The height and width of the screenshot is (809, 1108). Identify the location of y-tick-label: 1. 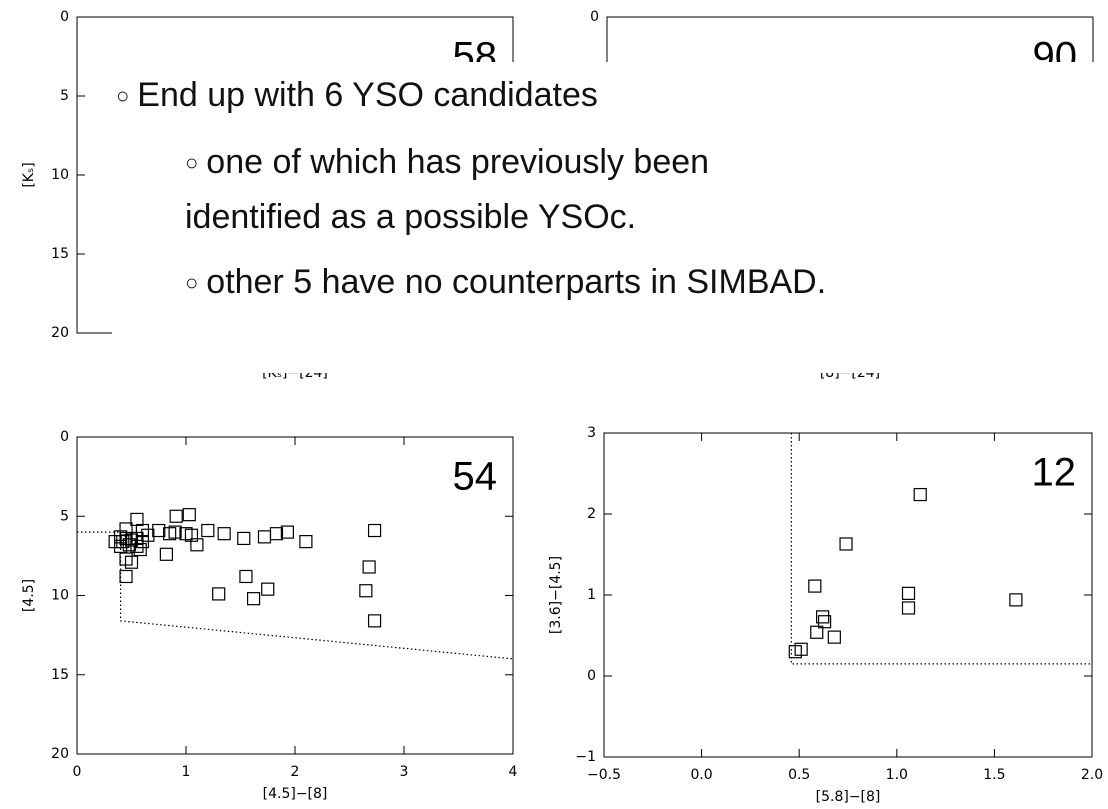
(591, 595).